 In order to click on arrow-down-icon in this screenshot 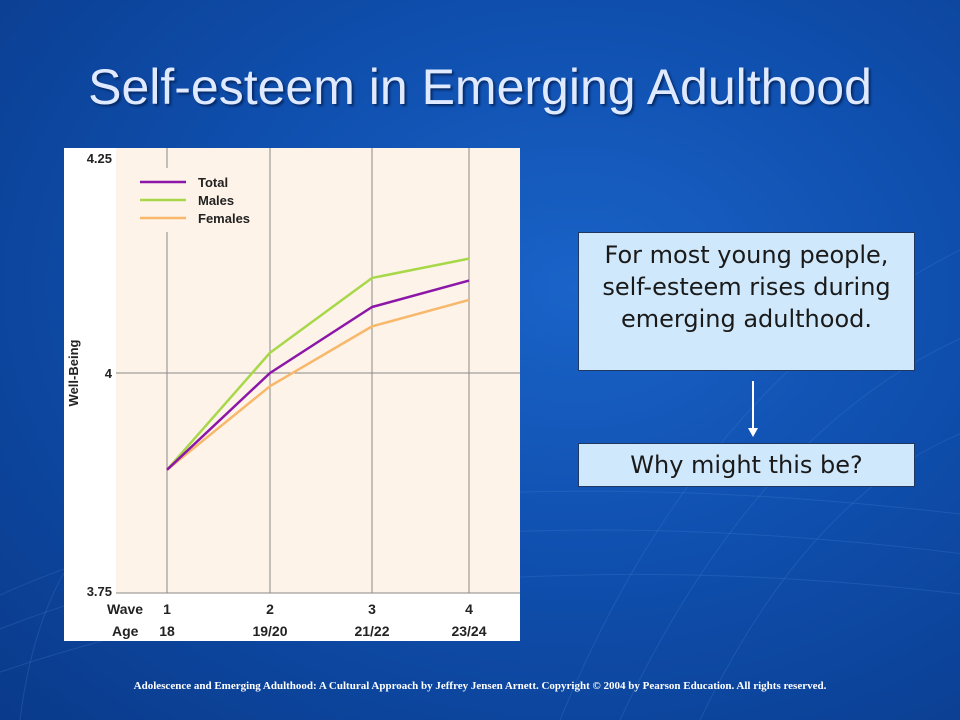, I will do `click(753, 432)`.